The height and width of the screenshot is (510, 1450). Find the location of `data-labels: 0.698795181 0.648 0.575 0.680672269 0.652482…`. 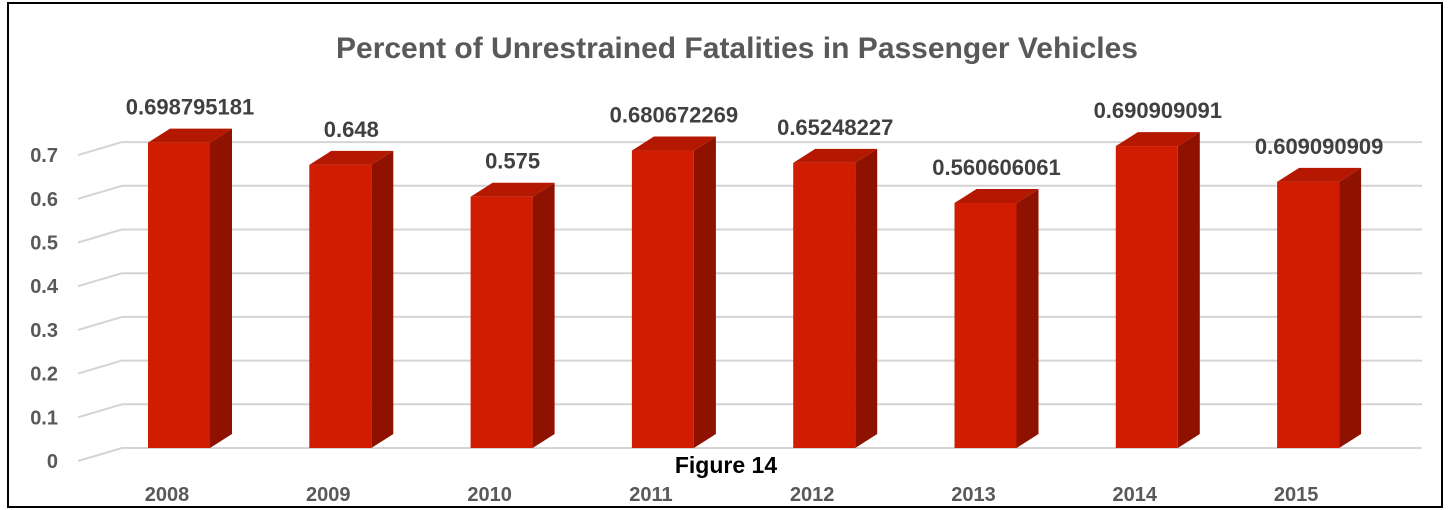

data-labels: 0.698795181 0.648 0.575 0.680672269 0.652482… is located at coordinates (755, 137).